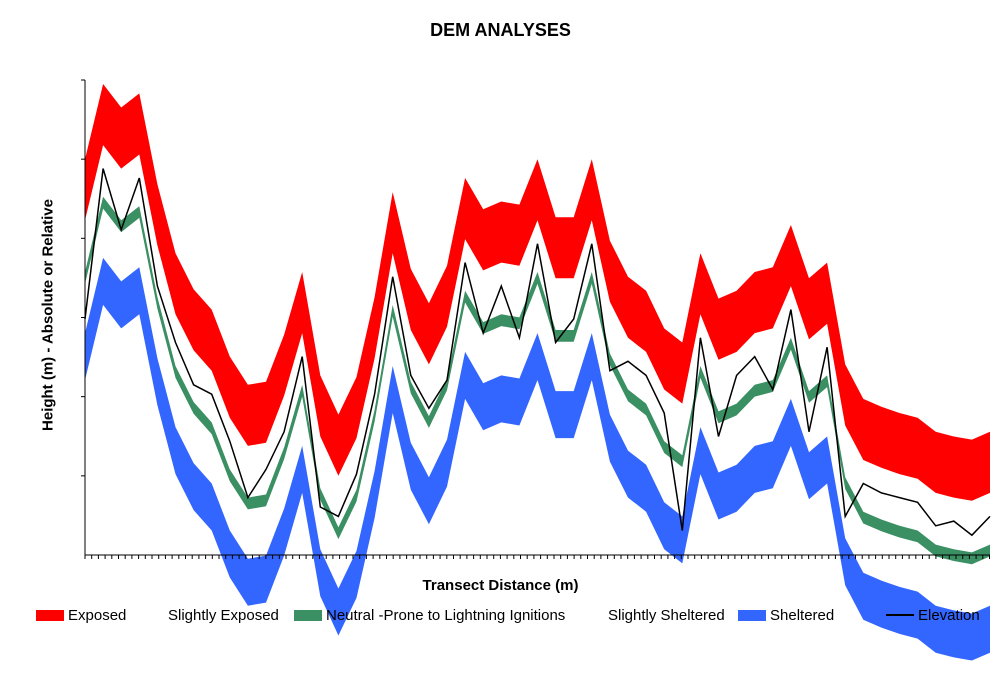 The image size is (1001, 676). What do you see at coordinates (900, 615) in the screenshot?
I see `legend-line-elevation` at bounding box center [900, 615].